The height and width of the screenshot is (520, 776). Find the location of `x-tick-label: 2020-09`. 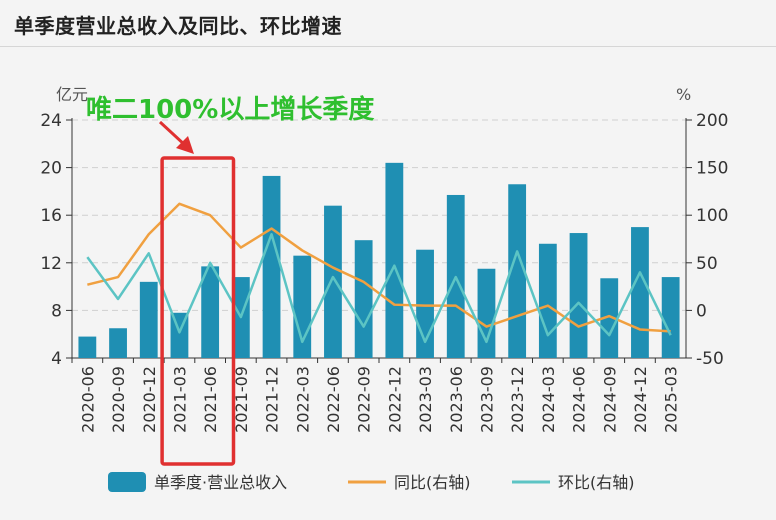

x-tick-label: 2020-09 is located at coordinates (118, 399).